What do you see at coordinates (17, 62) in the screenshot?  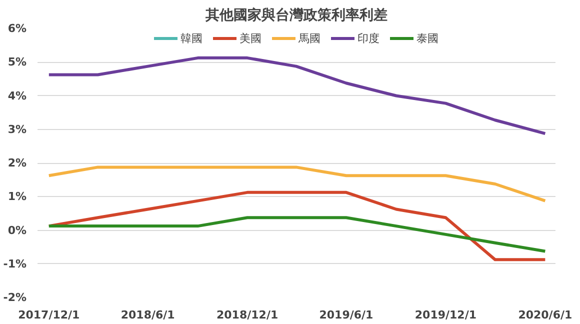 I see `y-tick-label: 5%` at bounding box center [17, 62].